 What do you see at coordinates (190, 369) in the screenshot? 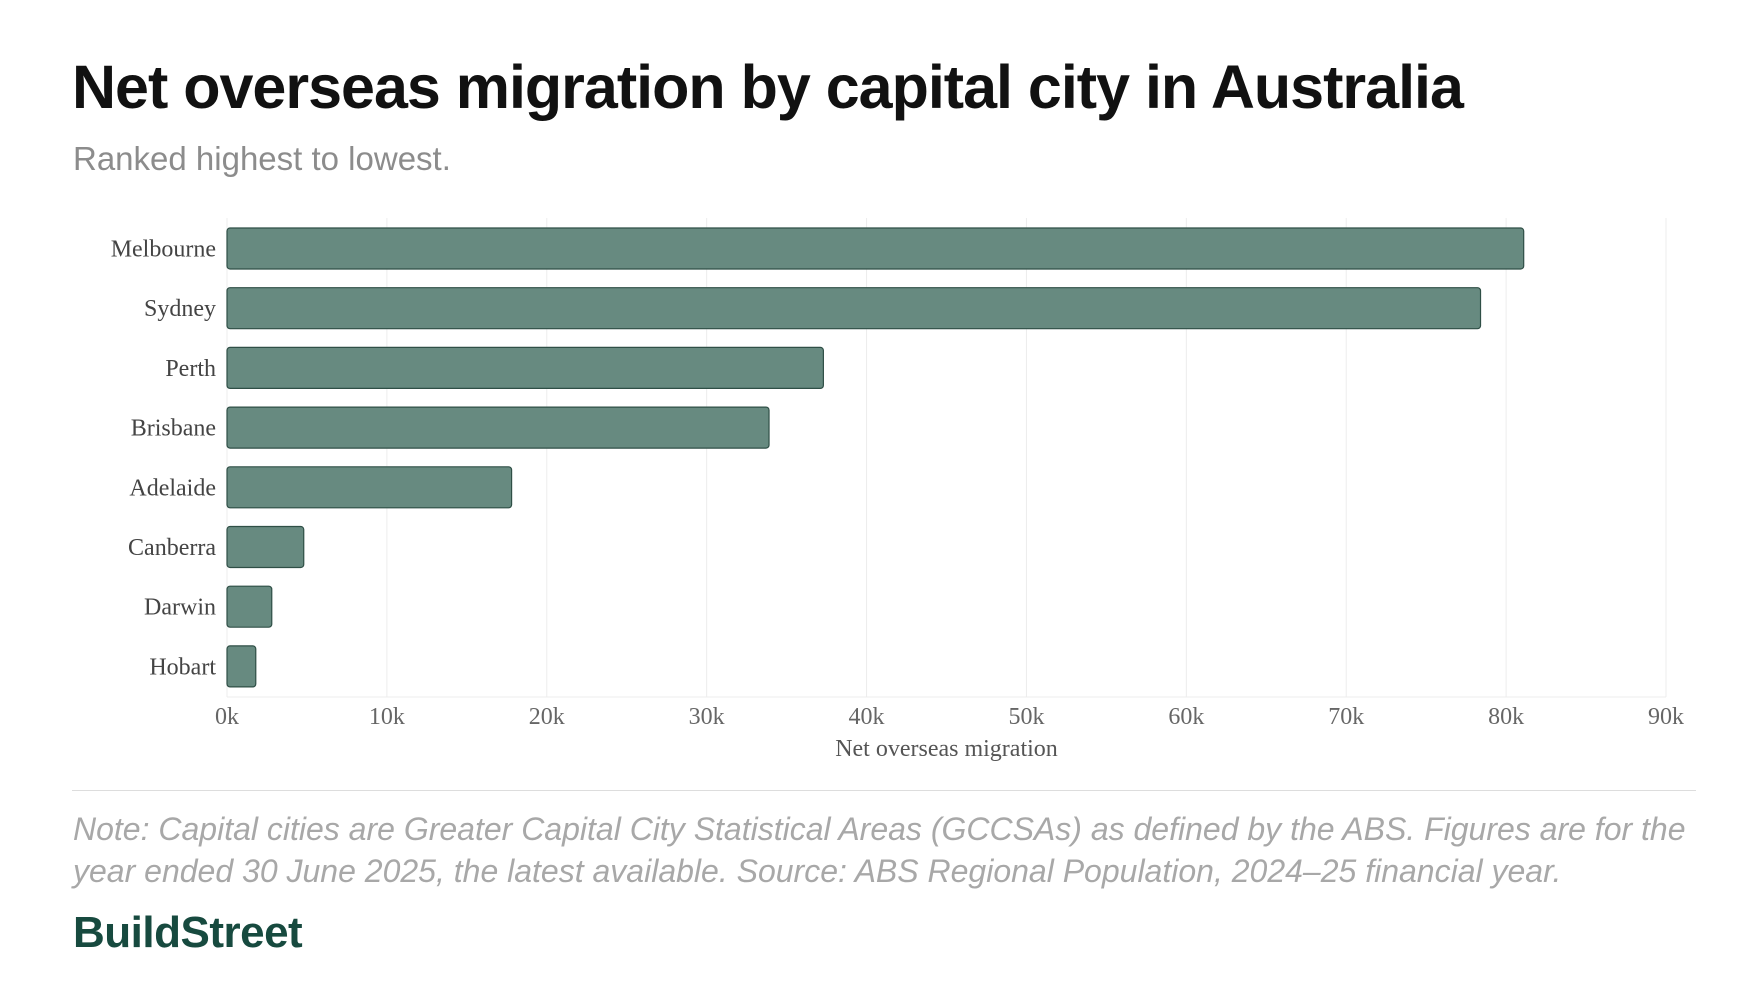
I see `category-label: Perth` at bounding box center [190, 369].